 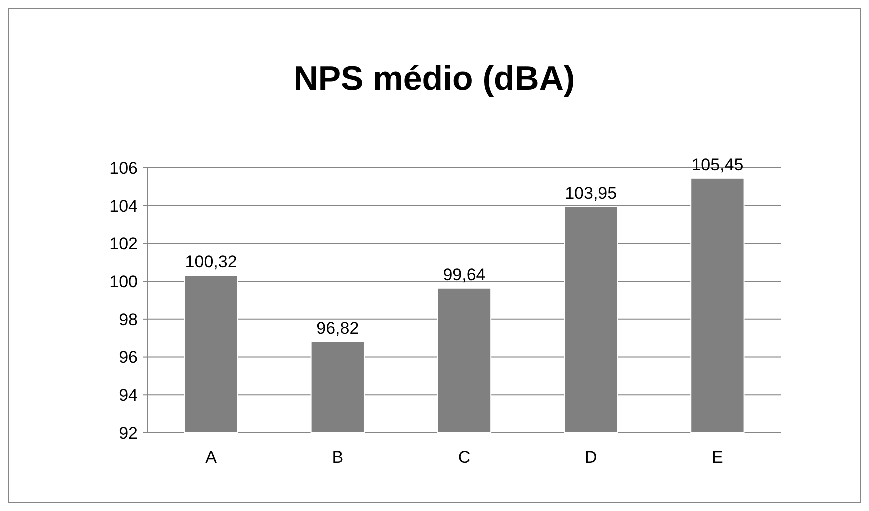 I want to click on x-tick-label: C, so click(x=464, y=457).